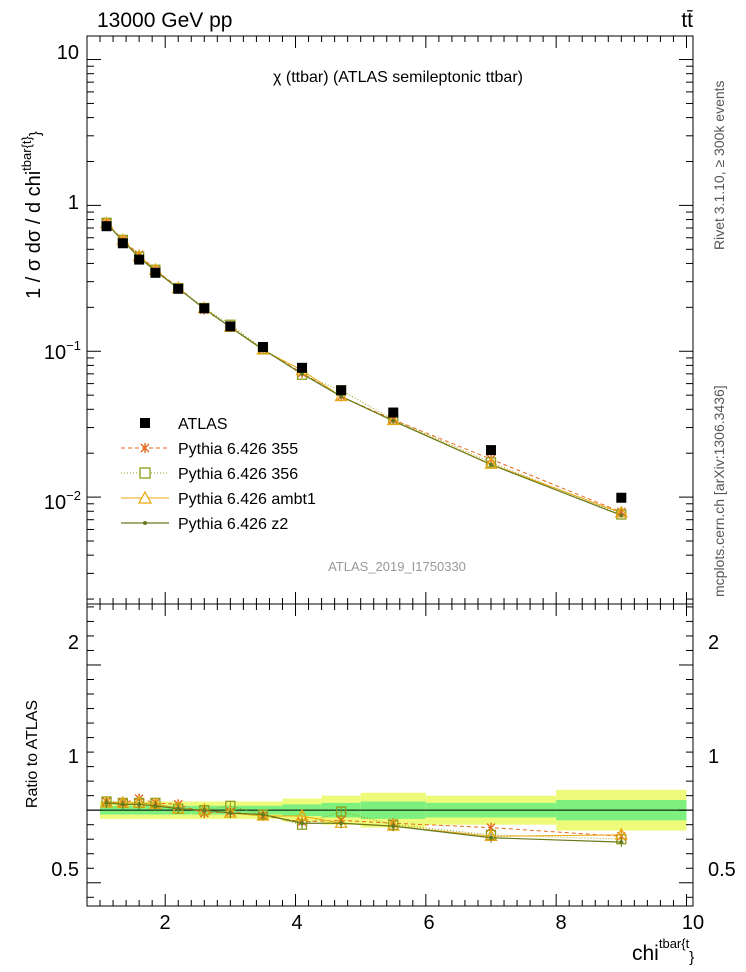 The image size is (746, 972). Describe the element at coordinates (238, 449) in the screenshot. I see `legend-label: Pythia 6.426 355` at that location.